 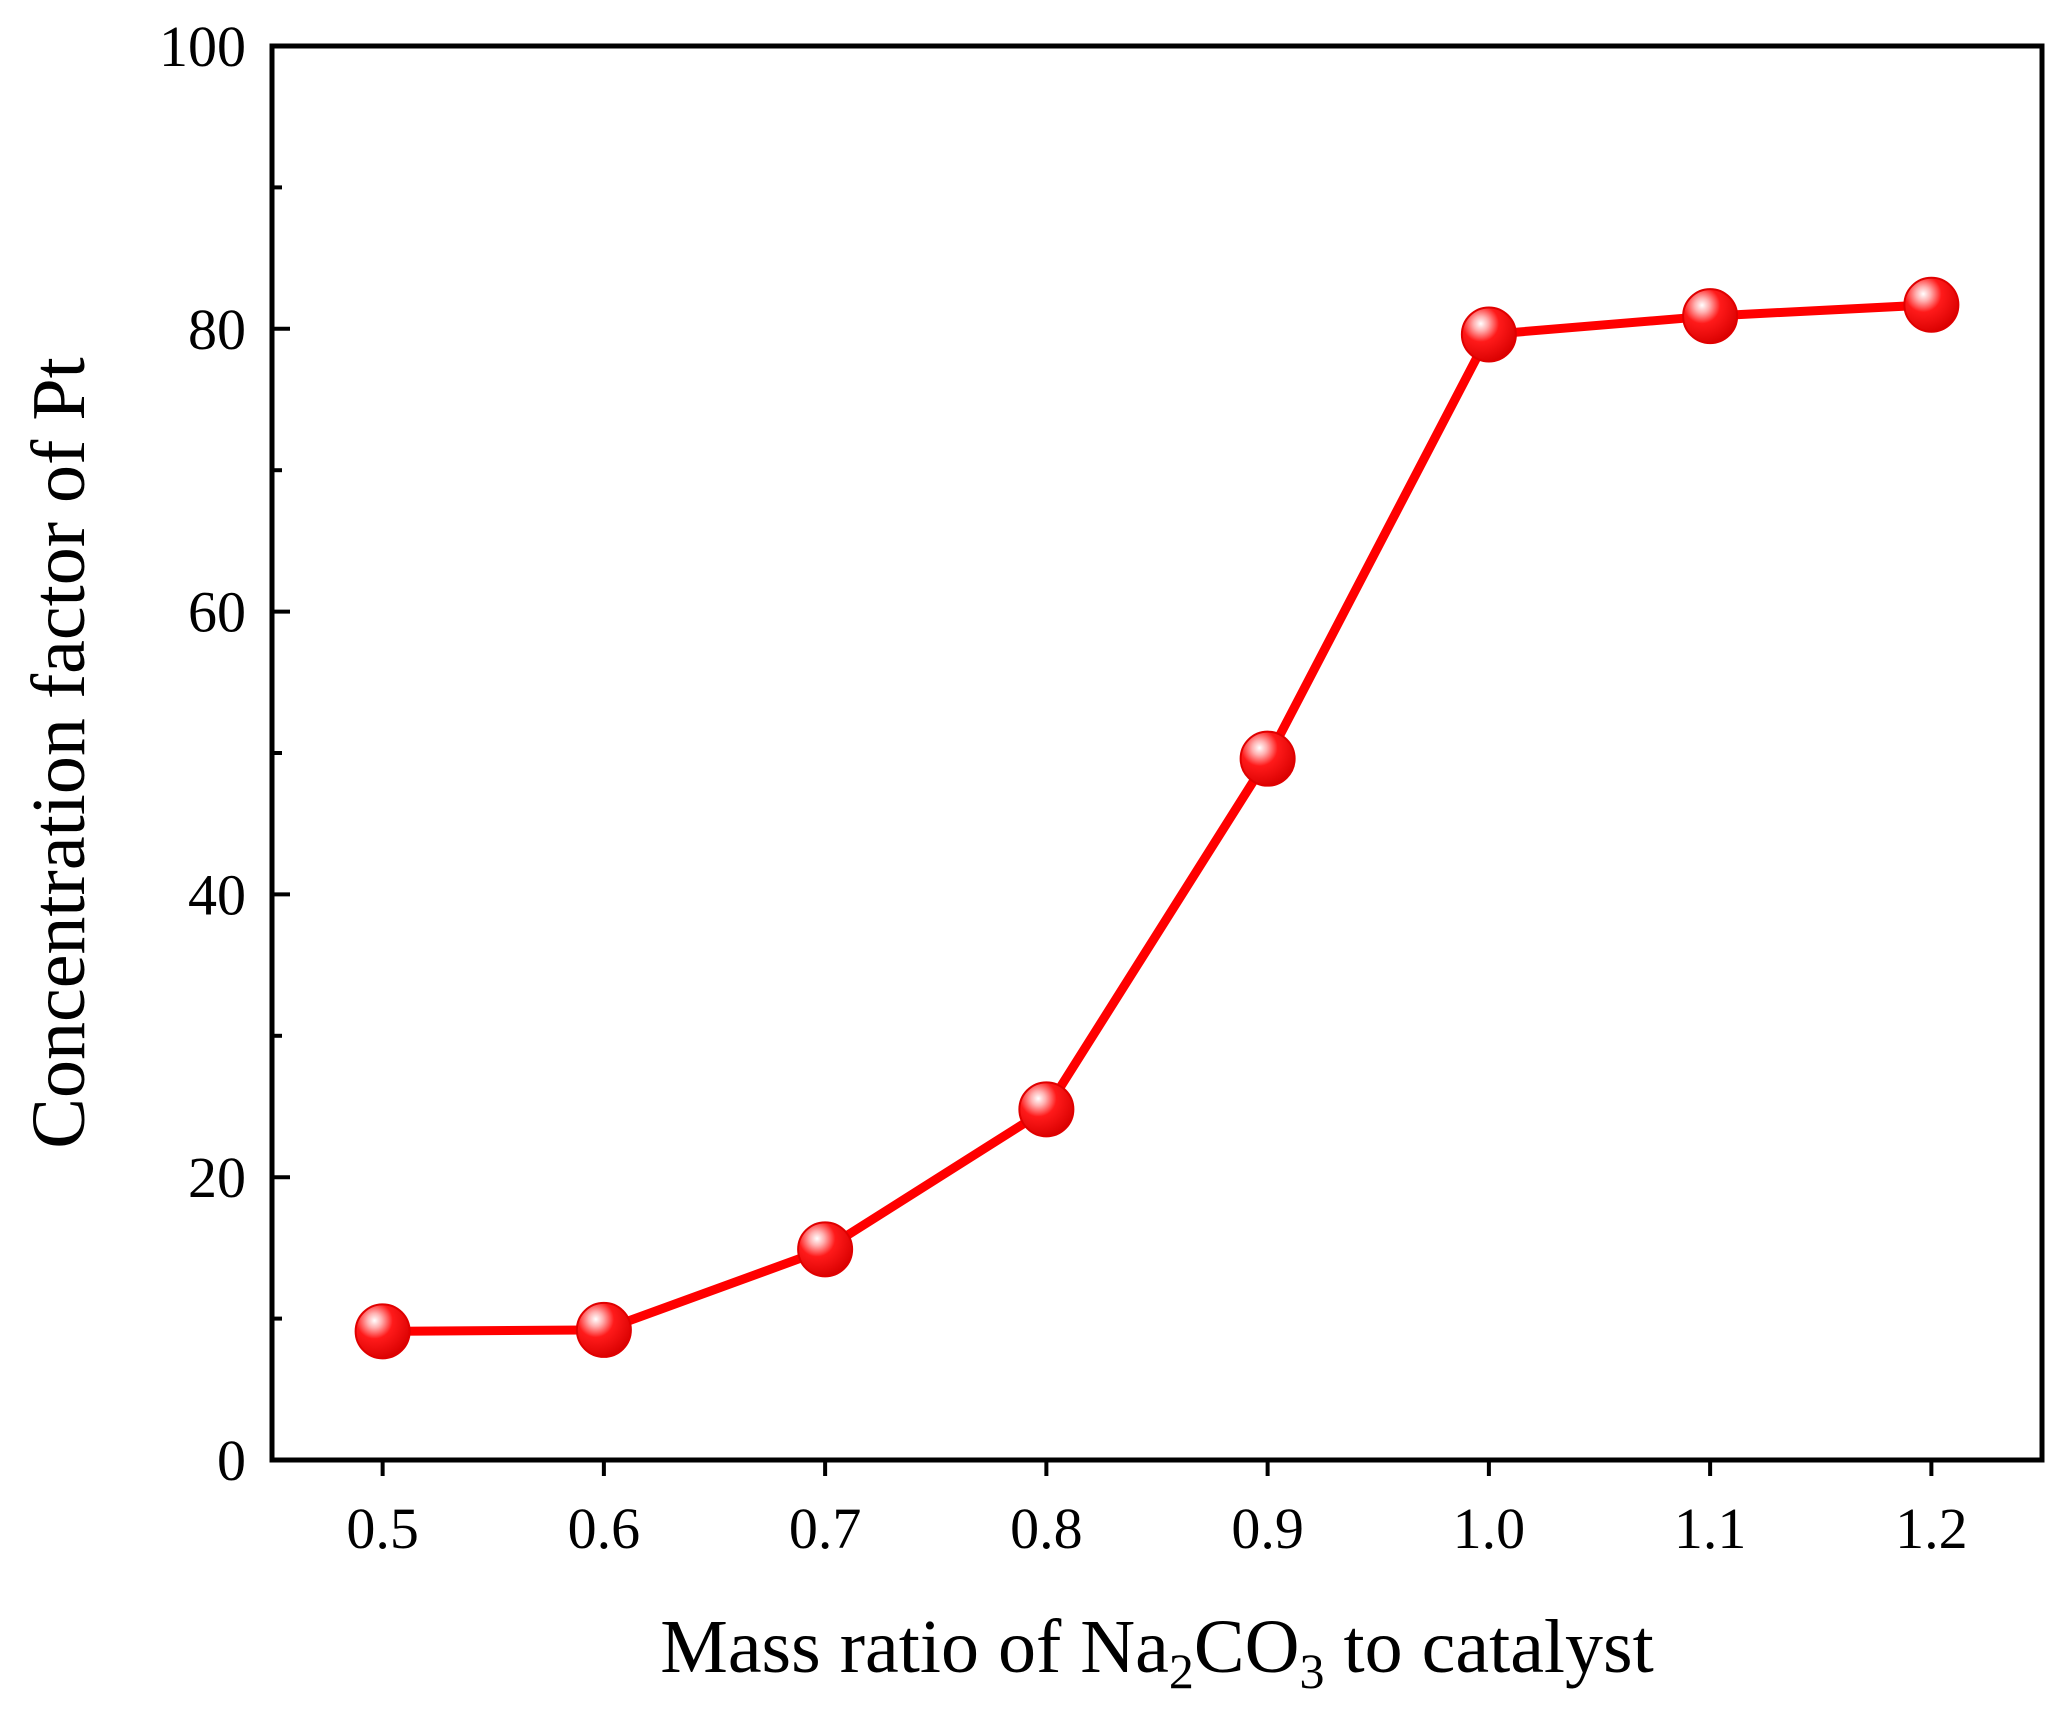 What do you see at coordinates (1710, 1528) in the screenshot?
I see `x-tick-label: 1.1` at bounding box center [1710, 1528].